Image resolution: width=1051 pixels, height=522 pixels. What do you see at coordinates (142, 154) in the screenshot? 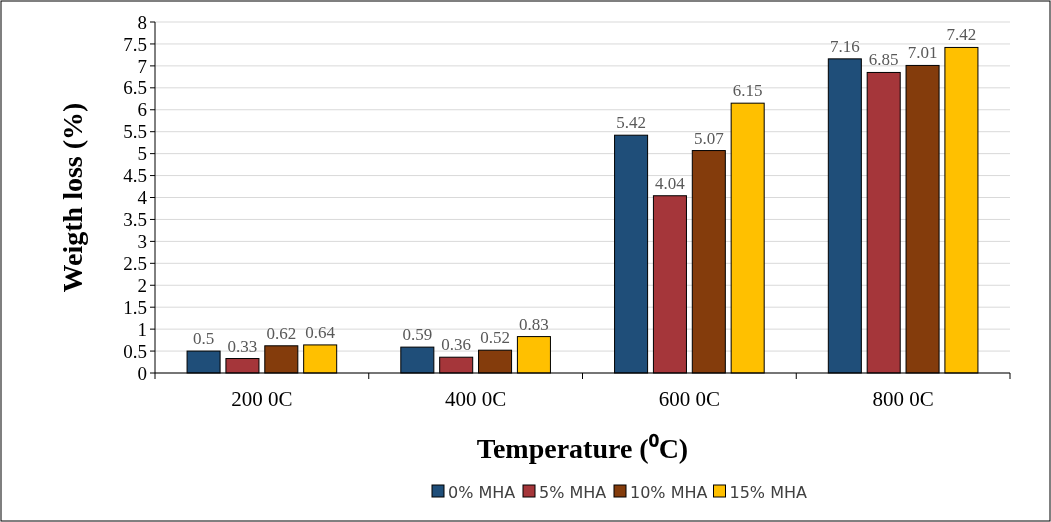
I see `y-tick-label: 5` at bounding box center [142, 154].